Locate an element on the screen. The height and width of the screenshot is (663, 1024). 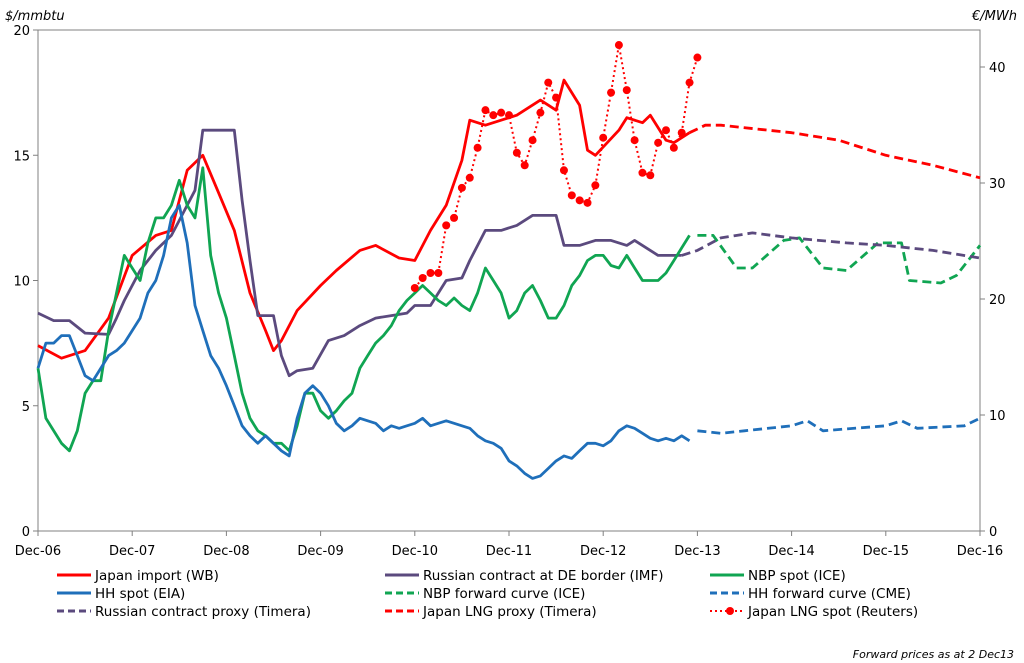
series-nbp-forward-curve-ice-line is located at coordinates (839, 259).